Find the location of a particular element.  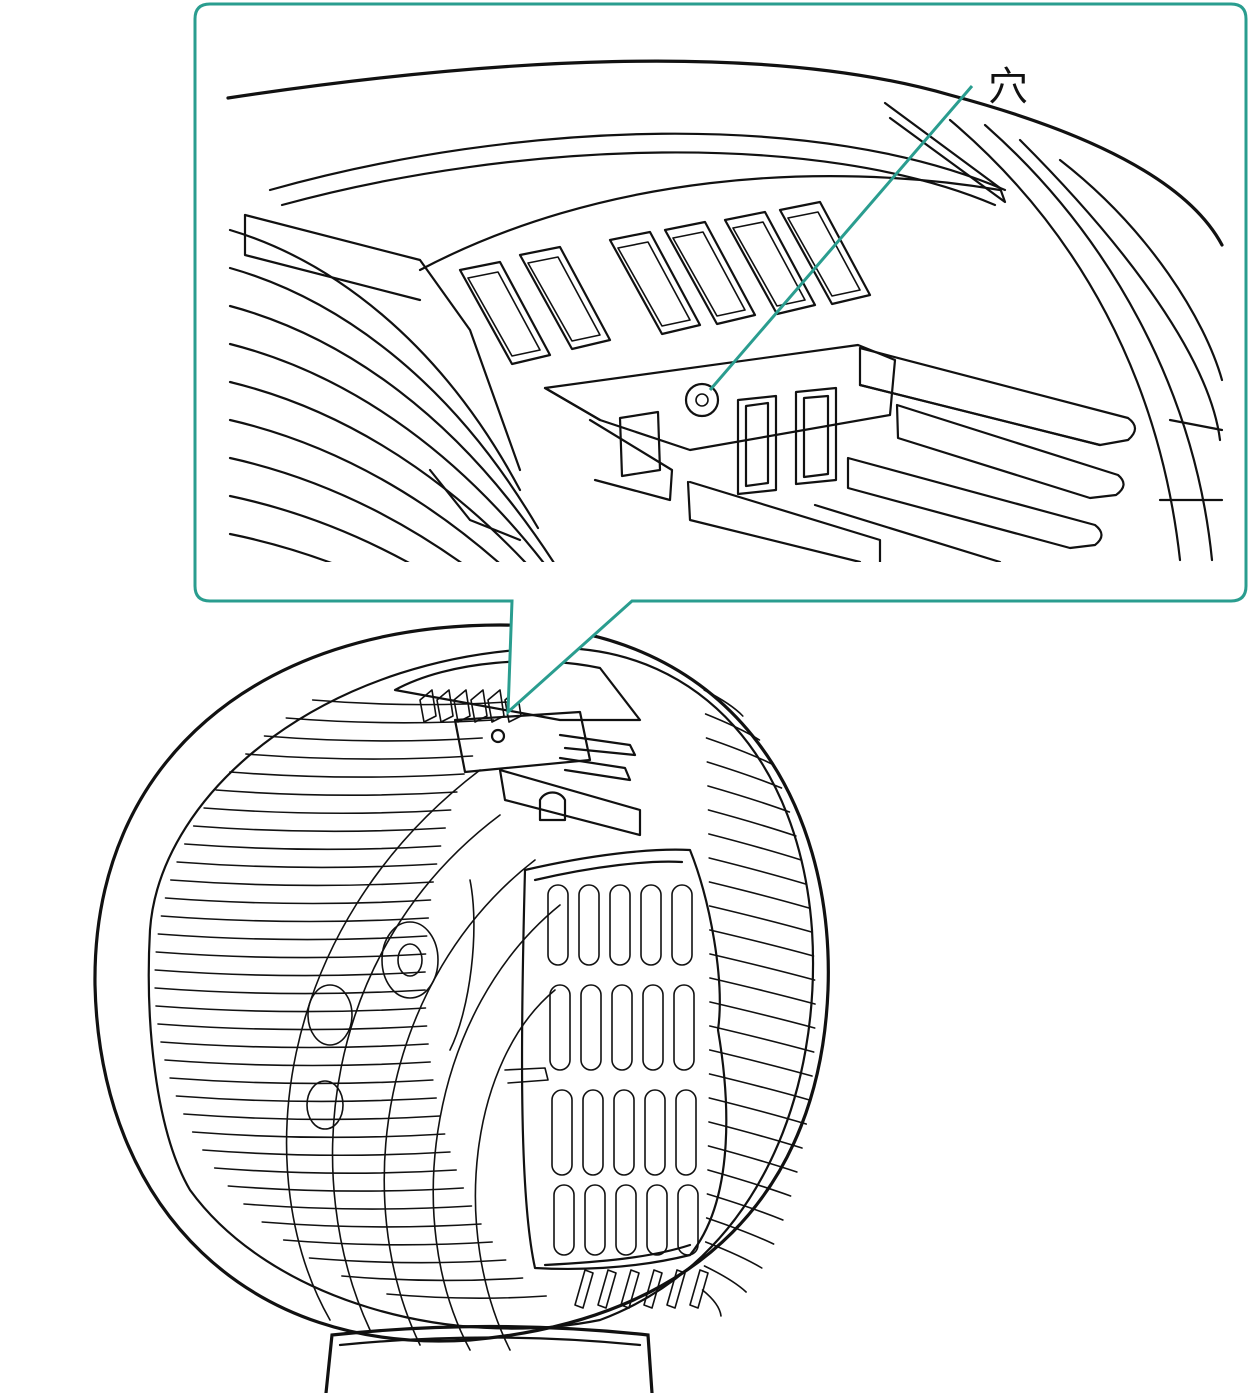

detail-vent-row is located at coordinates (665, 283).